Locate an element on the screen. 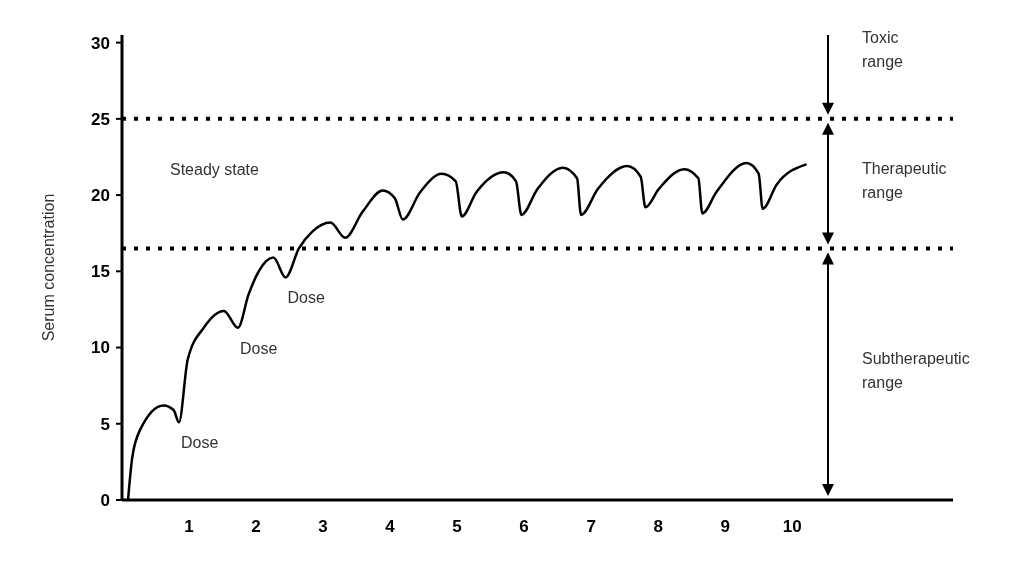 The image size is (1026, 561). annotation: Subtherapeutic range is located at coordinates (916, 371).